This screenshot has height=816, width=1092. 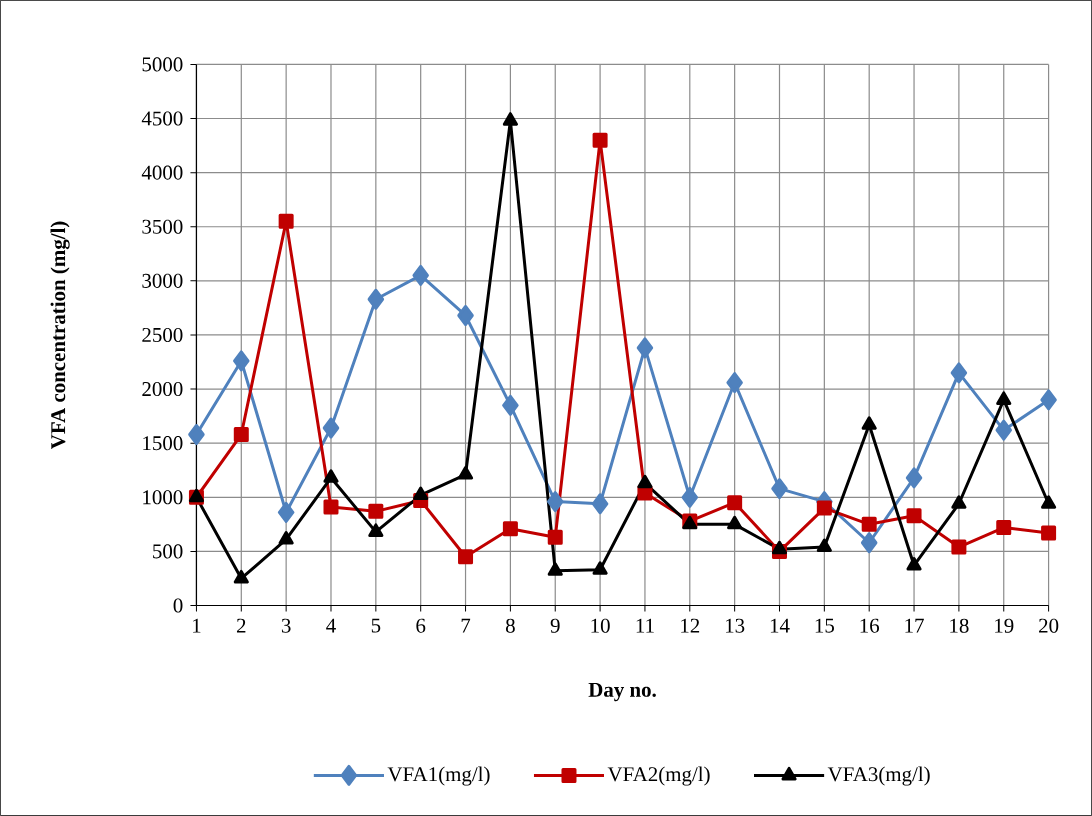 What do you see at coordinates (286, 625) in the screenshot?
I see `x-tick-label: 3` at bounding box center [286, 625].